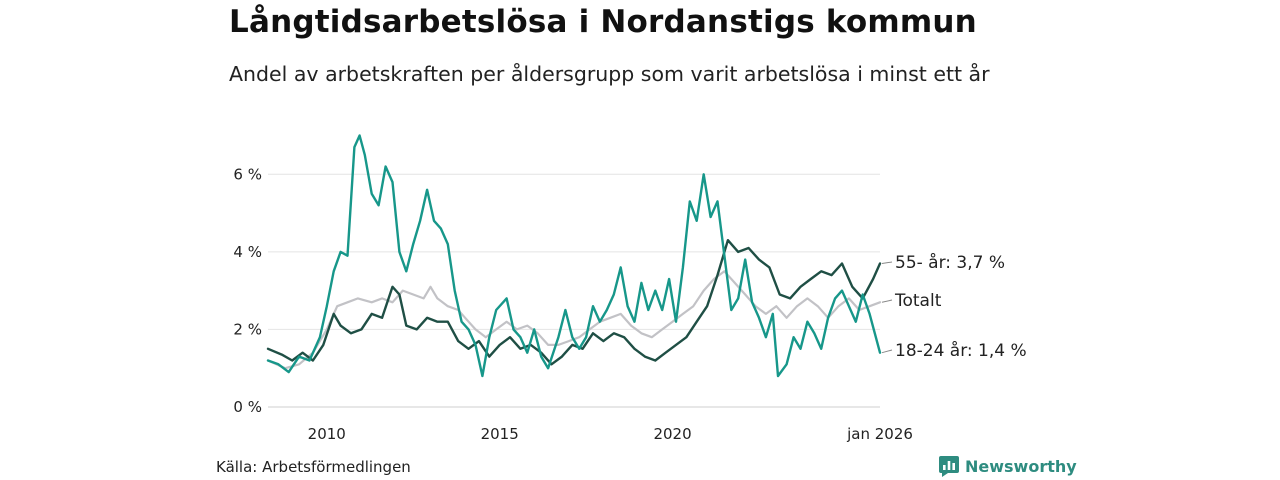 This screenshot has height=480, width=1280. I want to click on series-line-totalt, so click(574, 320).